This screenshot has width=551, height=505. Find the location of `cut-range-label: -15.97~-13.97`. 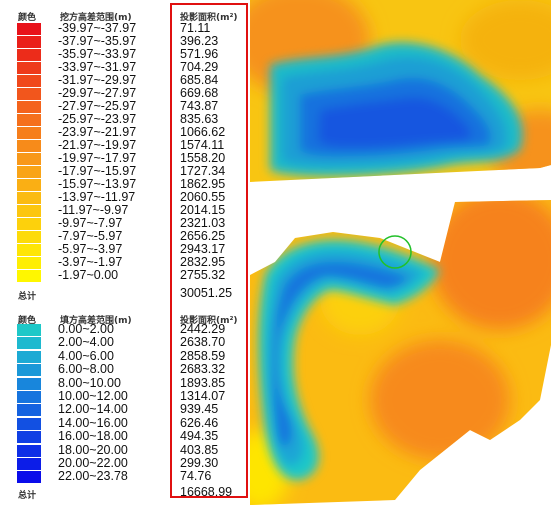

cut-range-label: -15.97~-13.97 is located at coordinates (97, 184).